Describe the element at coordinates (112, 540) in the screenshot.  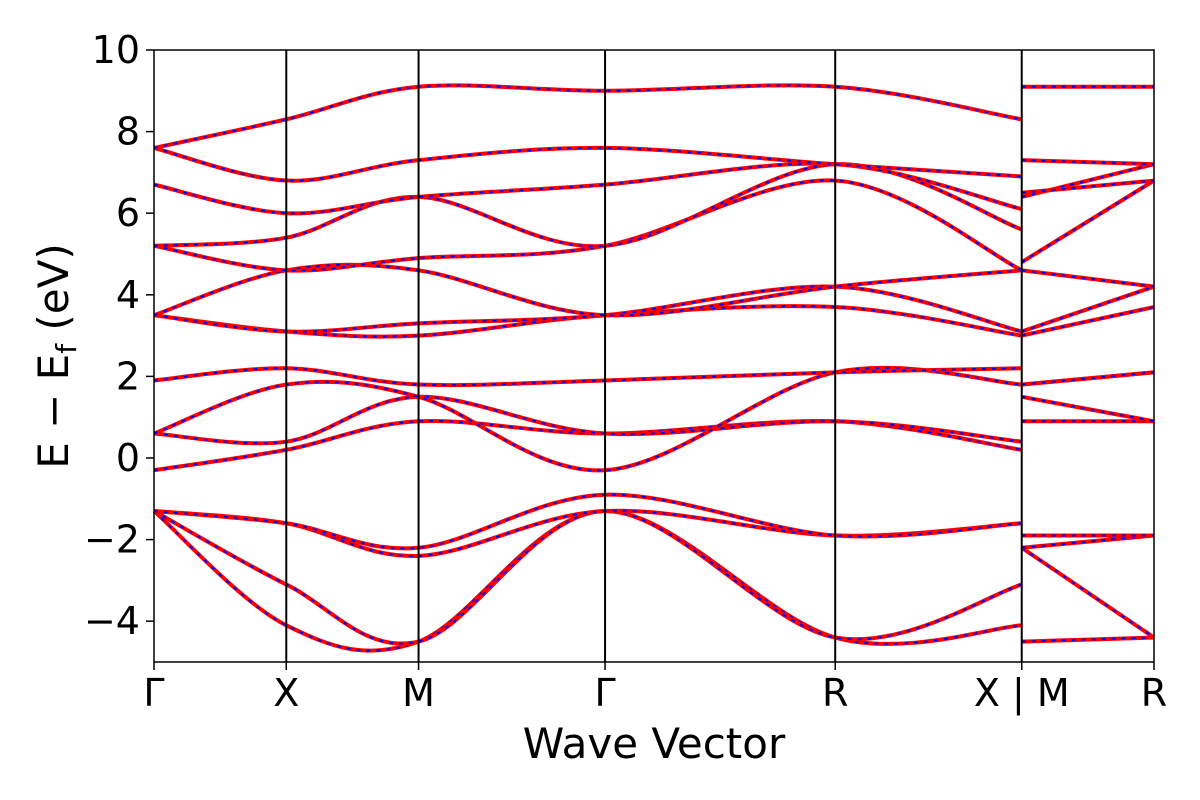
I see `y-tick-label: −2` at that location.